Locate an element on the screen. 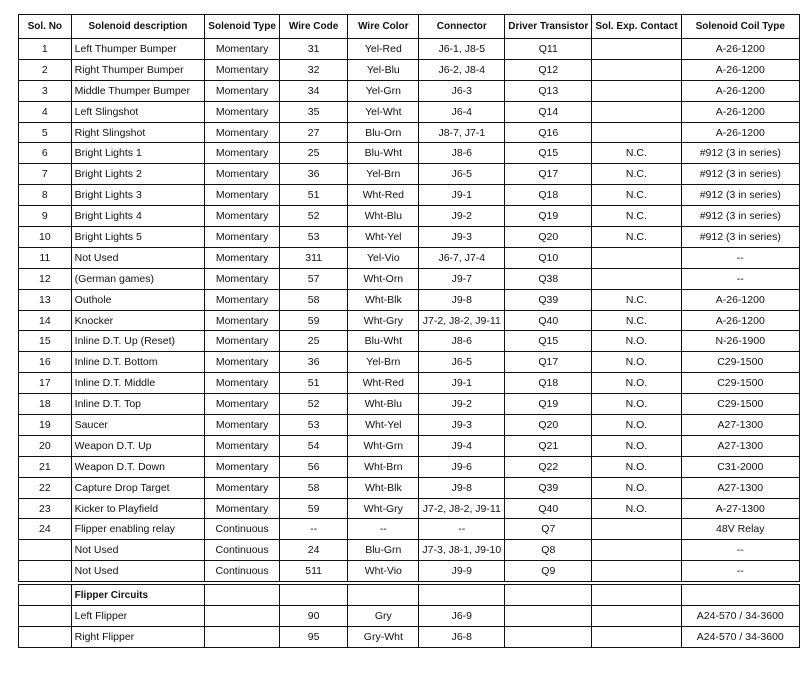 Image resolution: width=800 pixels, height=673 pixels. cell-driver-transistor: Q12 is located at coordinates (548, 69).